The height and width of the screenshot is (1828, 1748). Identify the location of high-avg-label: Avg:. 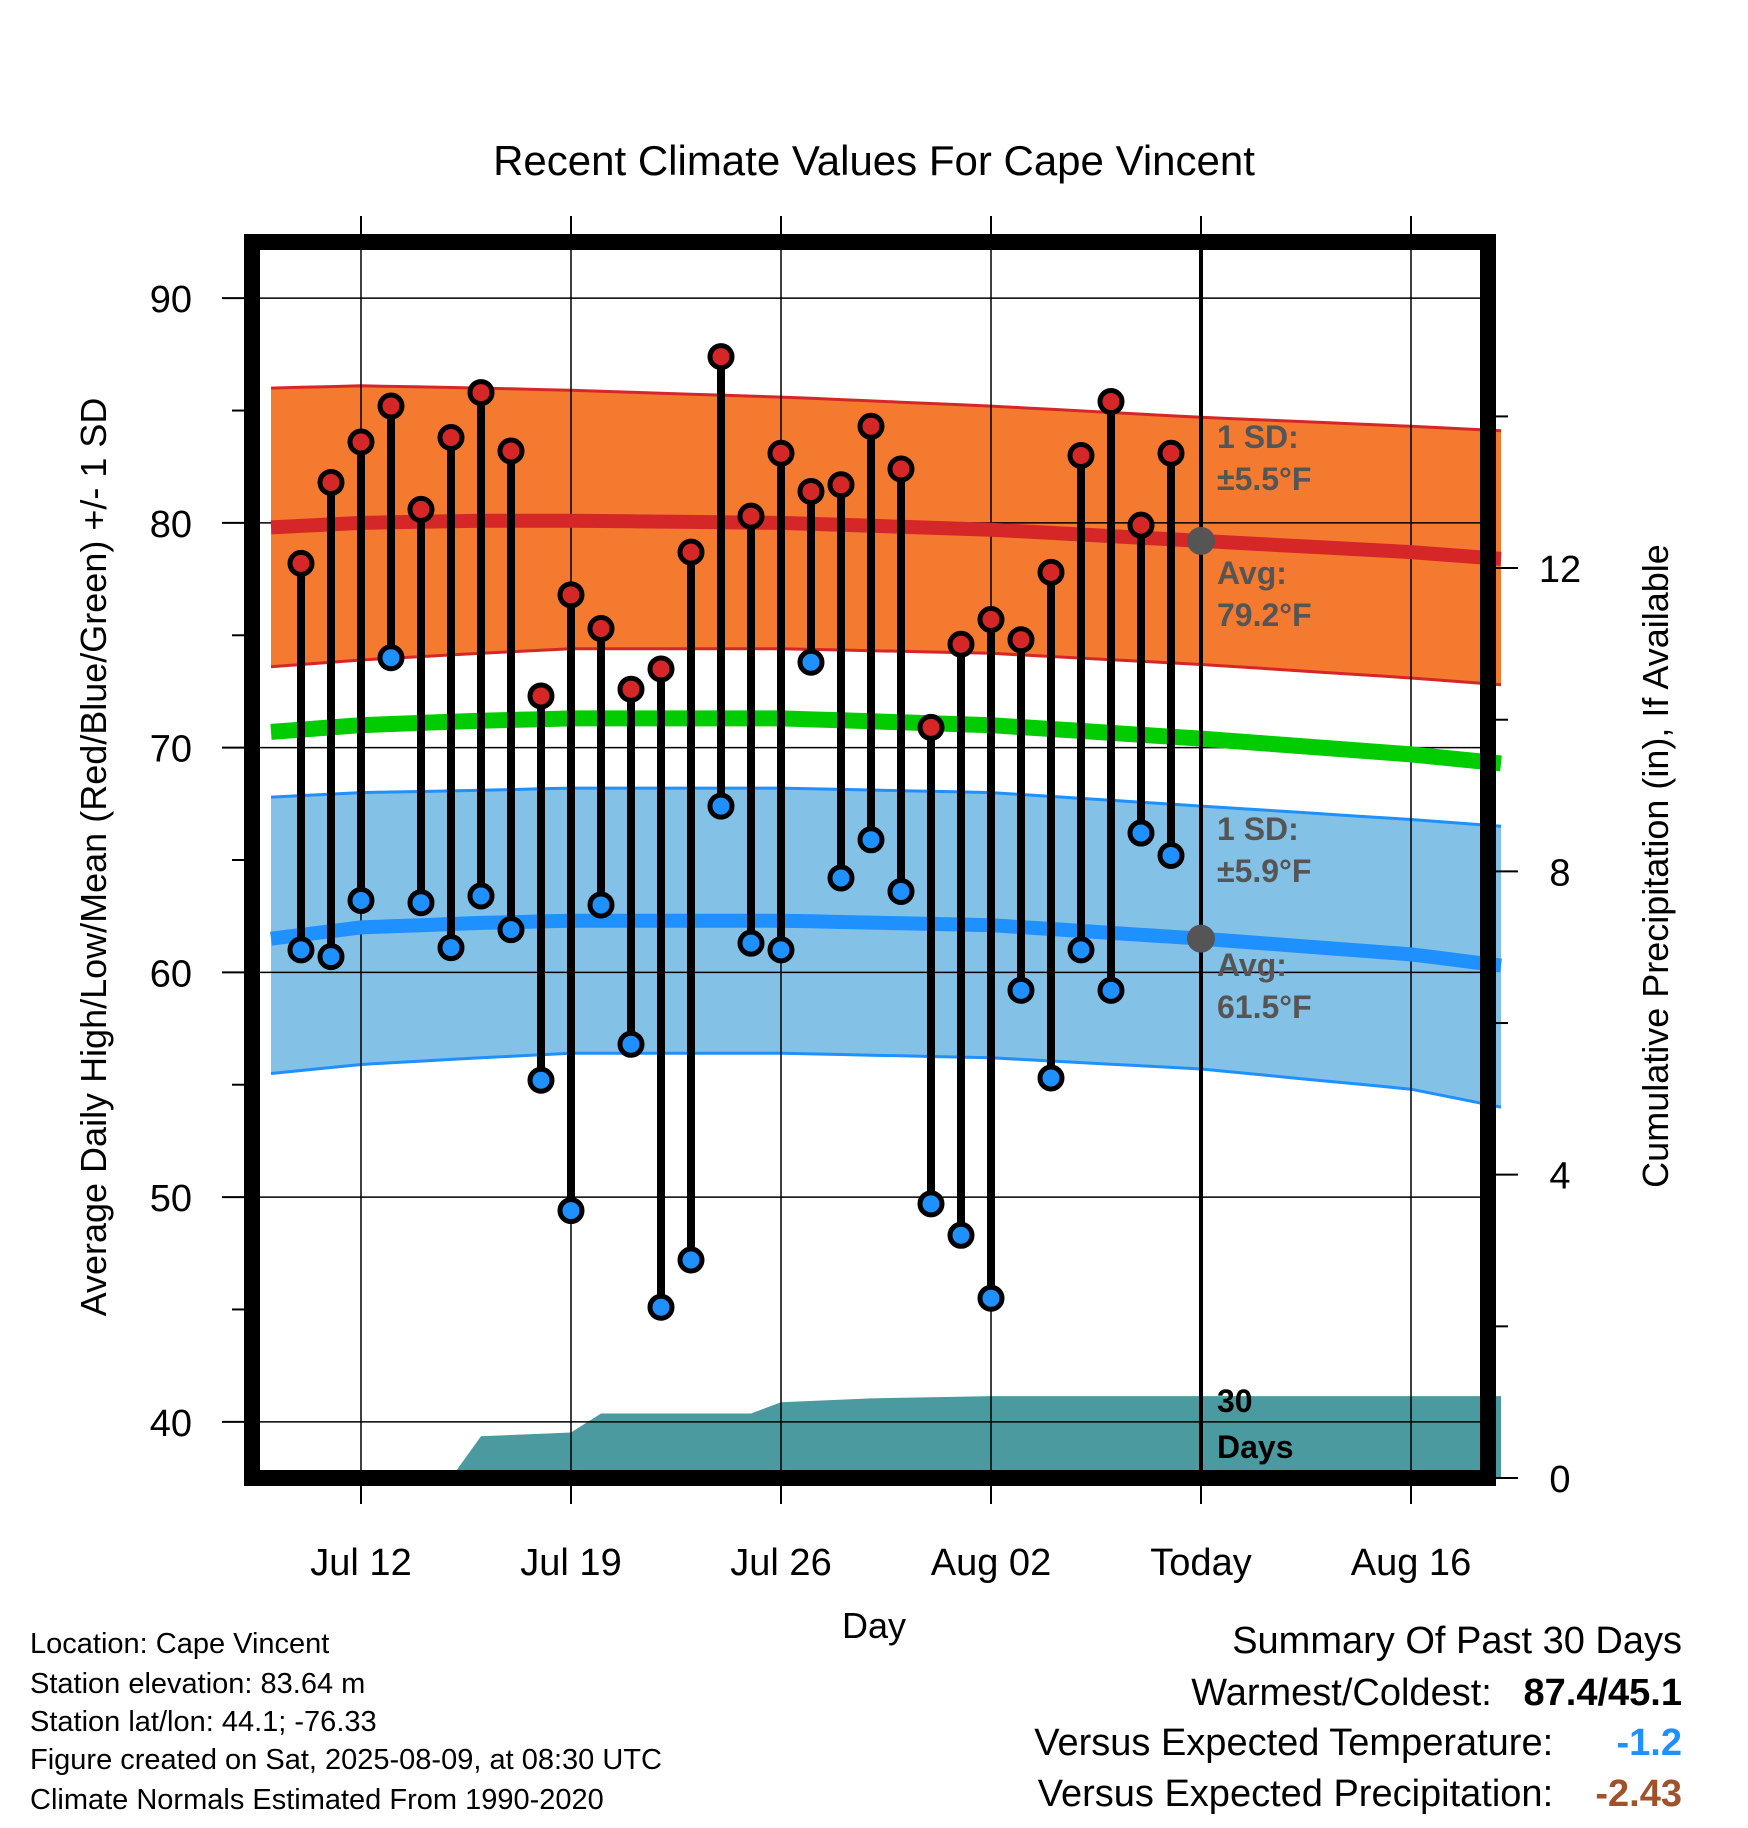
(1252, 573).